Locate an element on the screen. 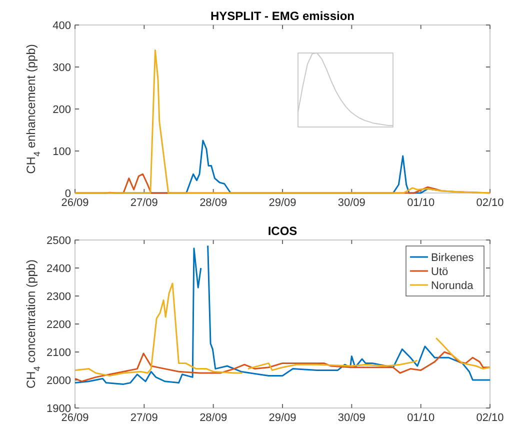 The image size is (513, 427). y-tick-label: 2100 is located at coordinates (58, 353).